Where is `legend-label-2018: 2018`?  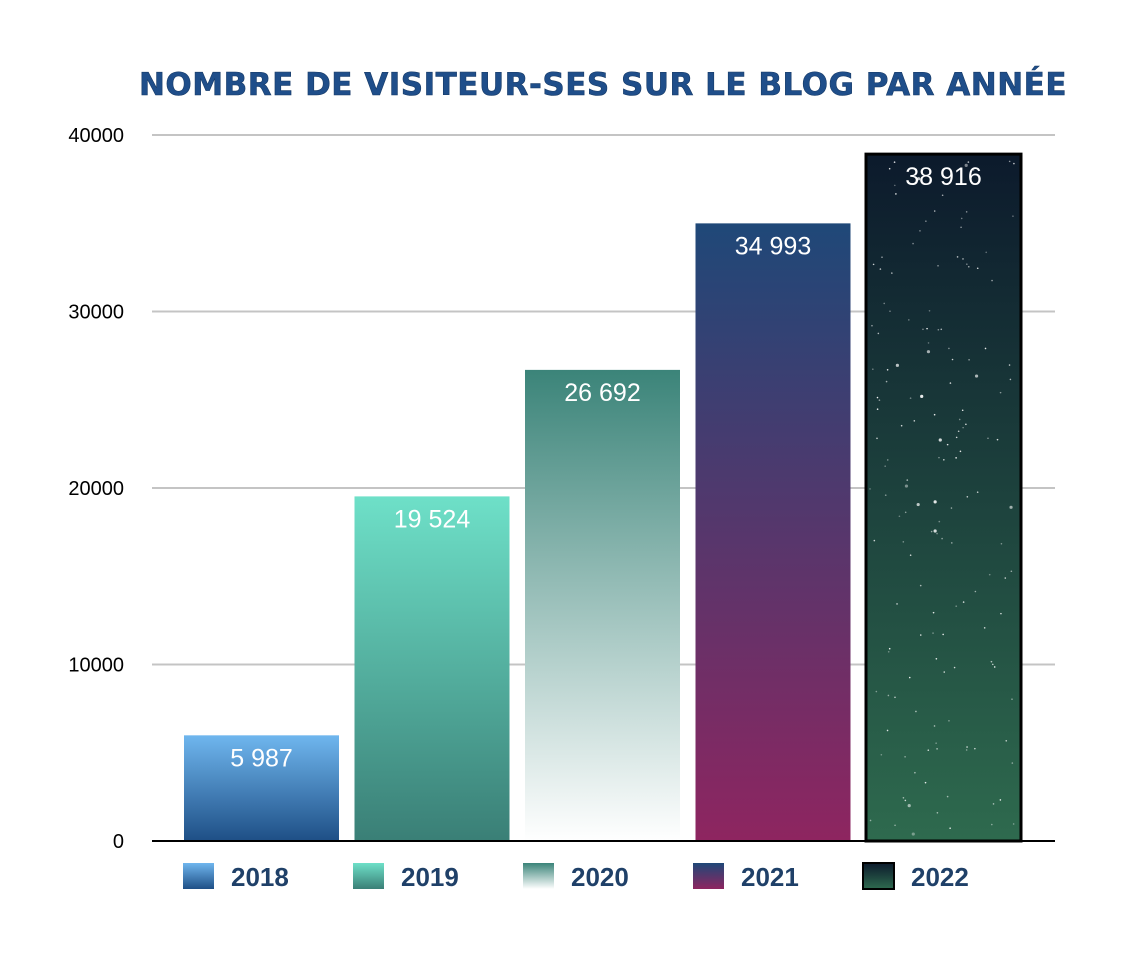
legend-label-2018: 2018 is located at coordinates (260, 877).